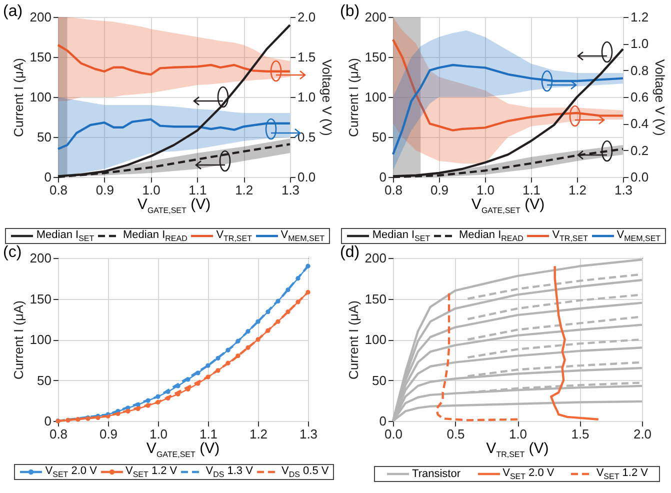  Describe the element at coordinates (13, 12) in the screenshot. I see `text: (a)` at that location.